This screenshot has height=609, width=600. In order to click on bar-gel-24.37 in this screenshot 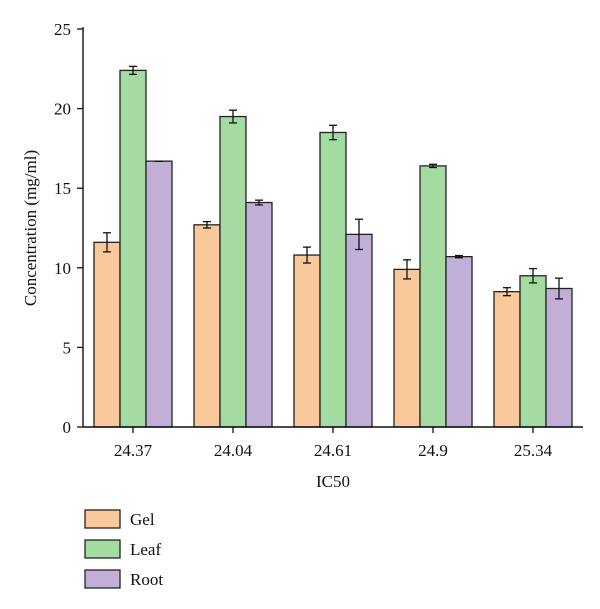, I will do `click(107, 334)`.